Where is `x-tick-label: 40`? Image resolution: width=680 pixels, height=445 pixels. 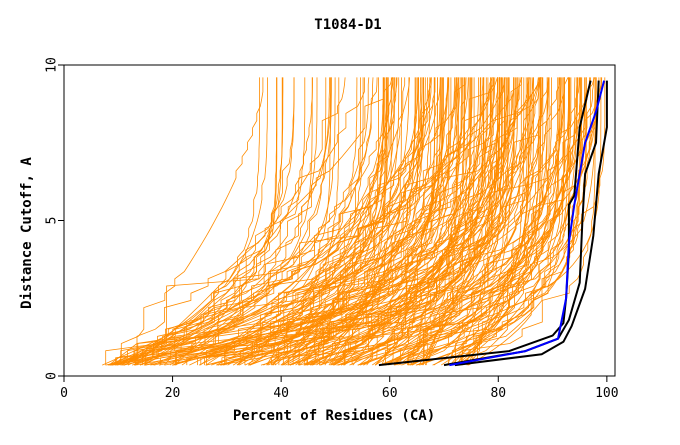
x-tick-label: 40 is located at coordinates (281, 393).